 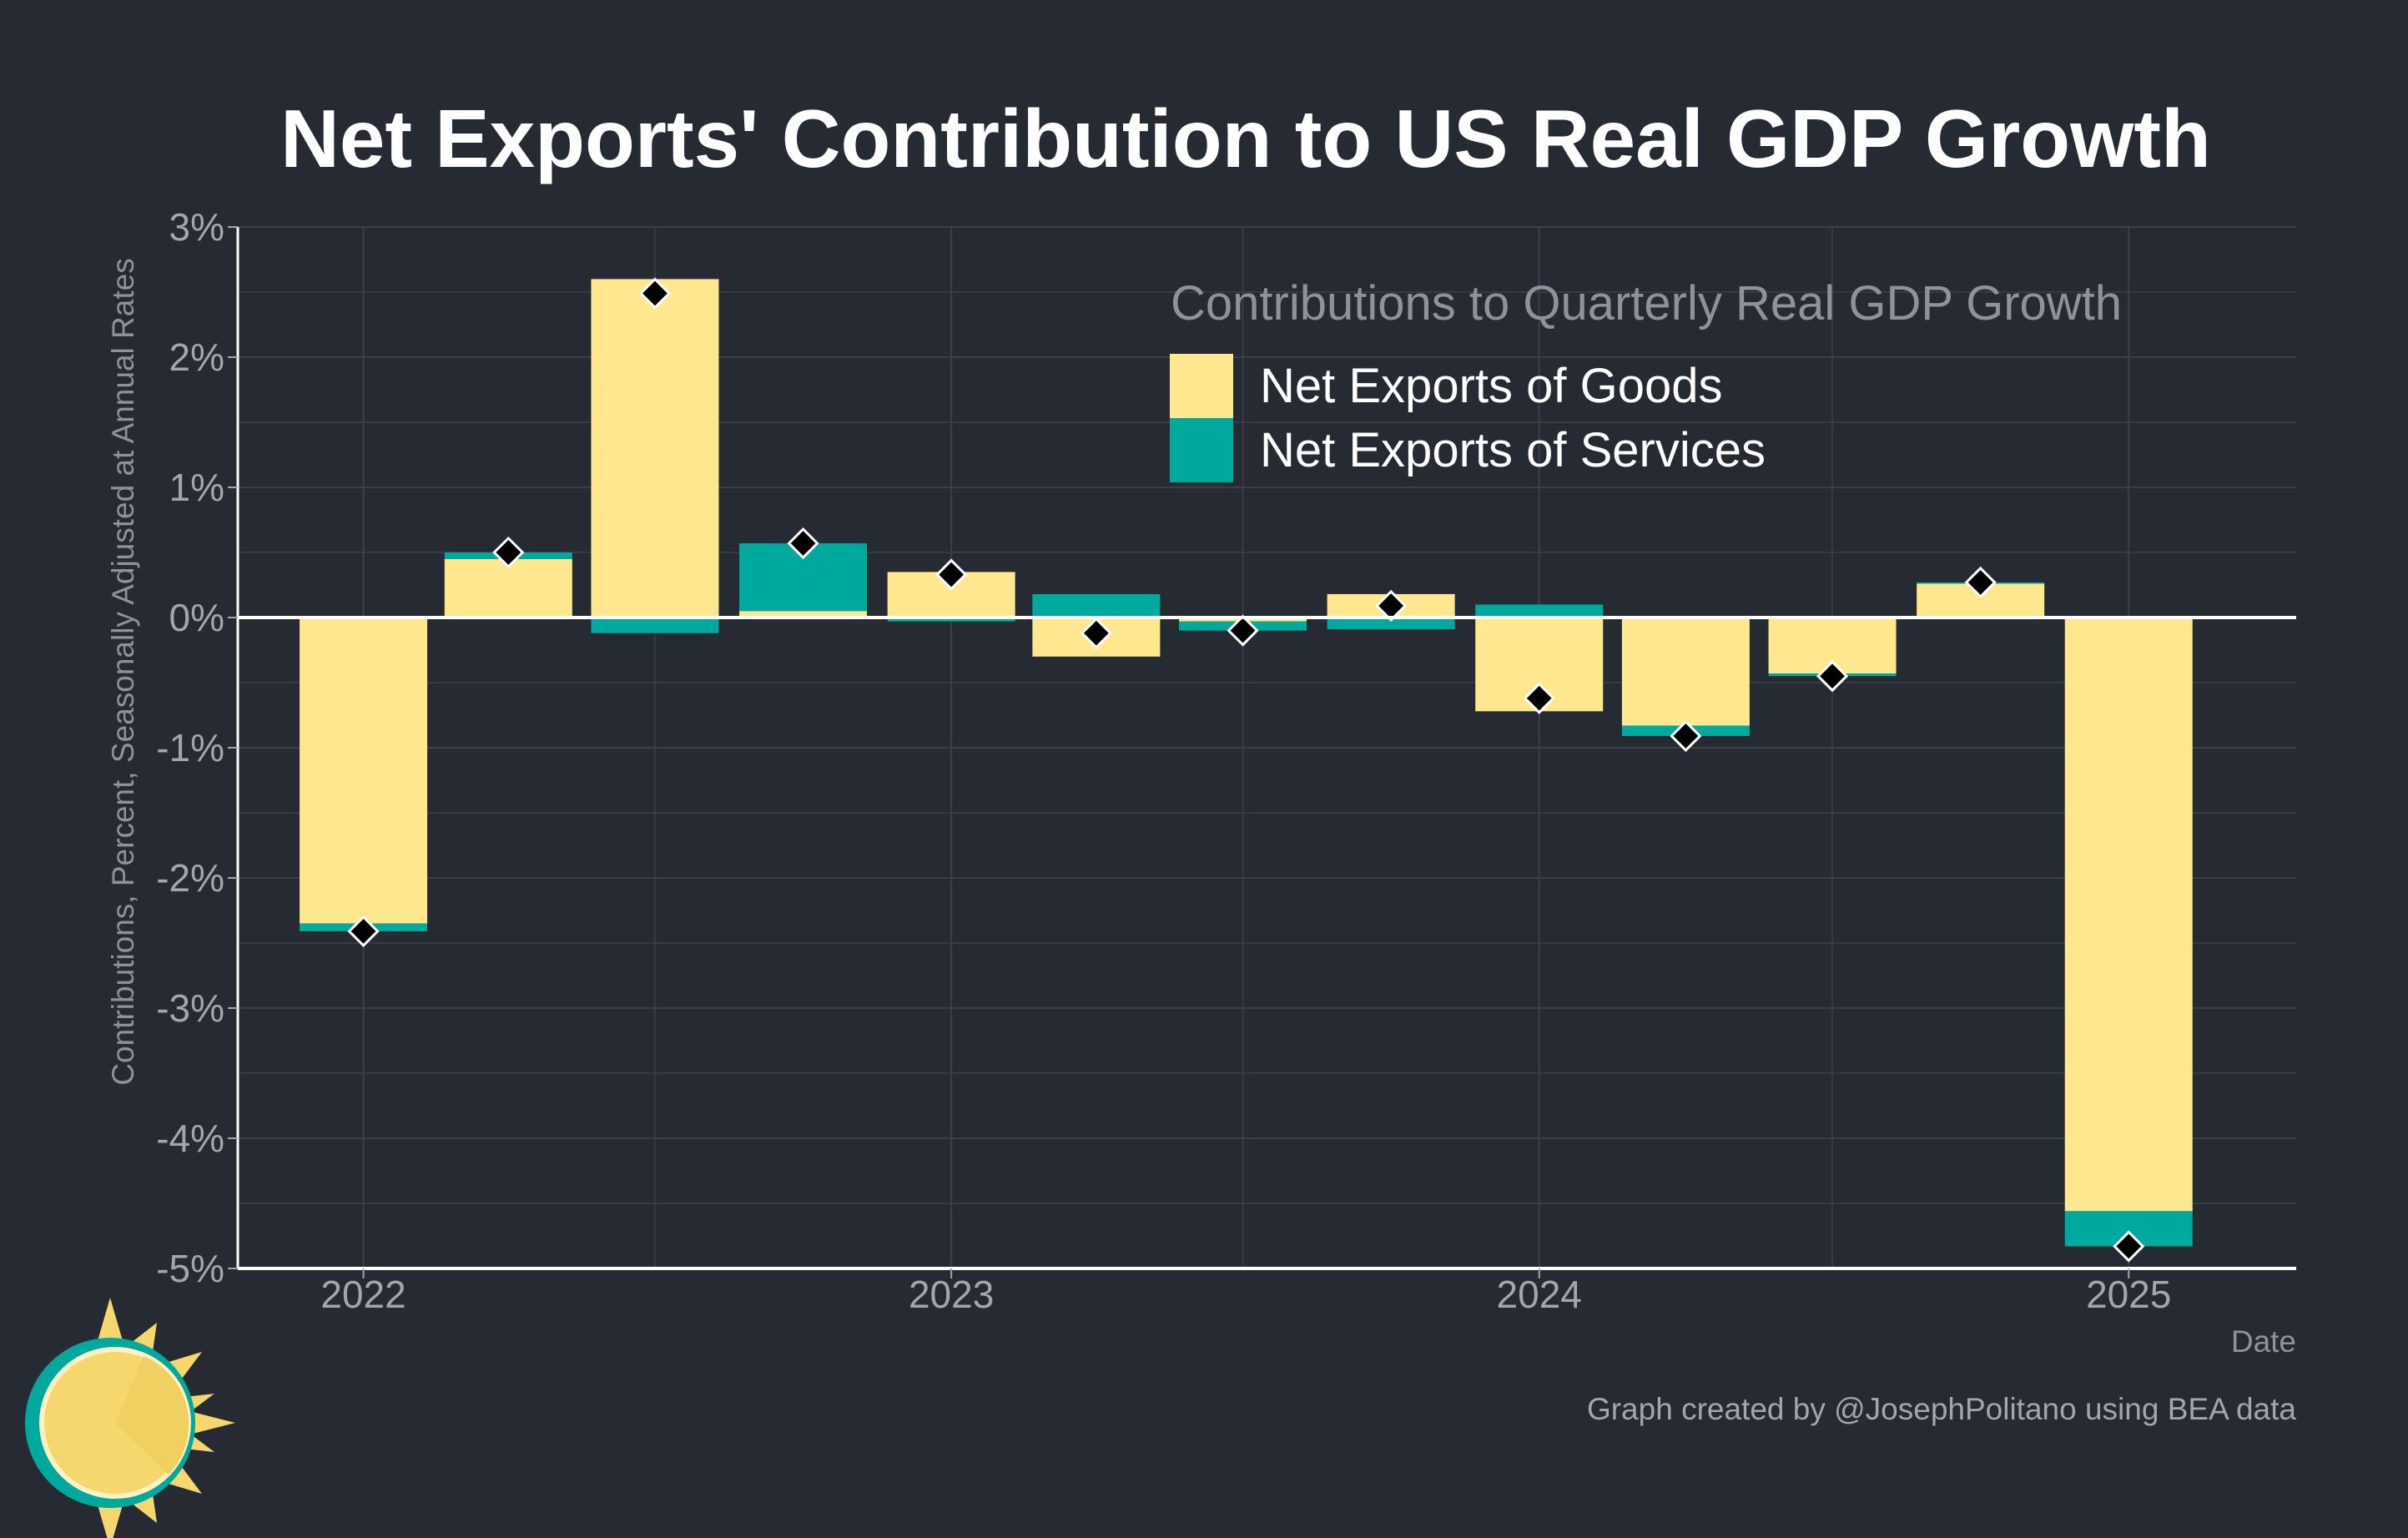 What do you see at coordinates (1491, 386) in the screenshot?
I see `legend-label-goods: Net Exports of Goods` at bounding box center [1491, 386].